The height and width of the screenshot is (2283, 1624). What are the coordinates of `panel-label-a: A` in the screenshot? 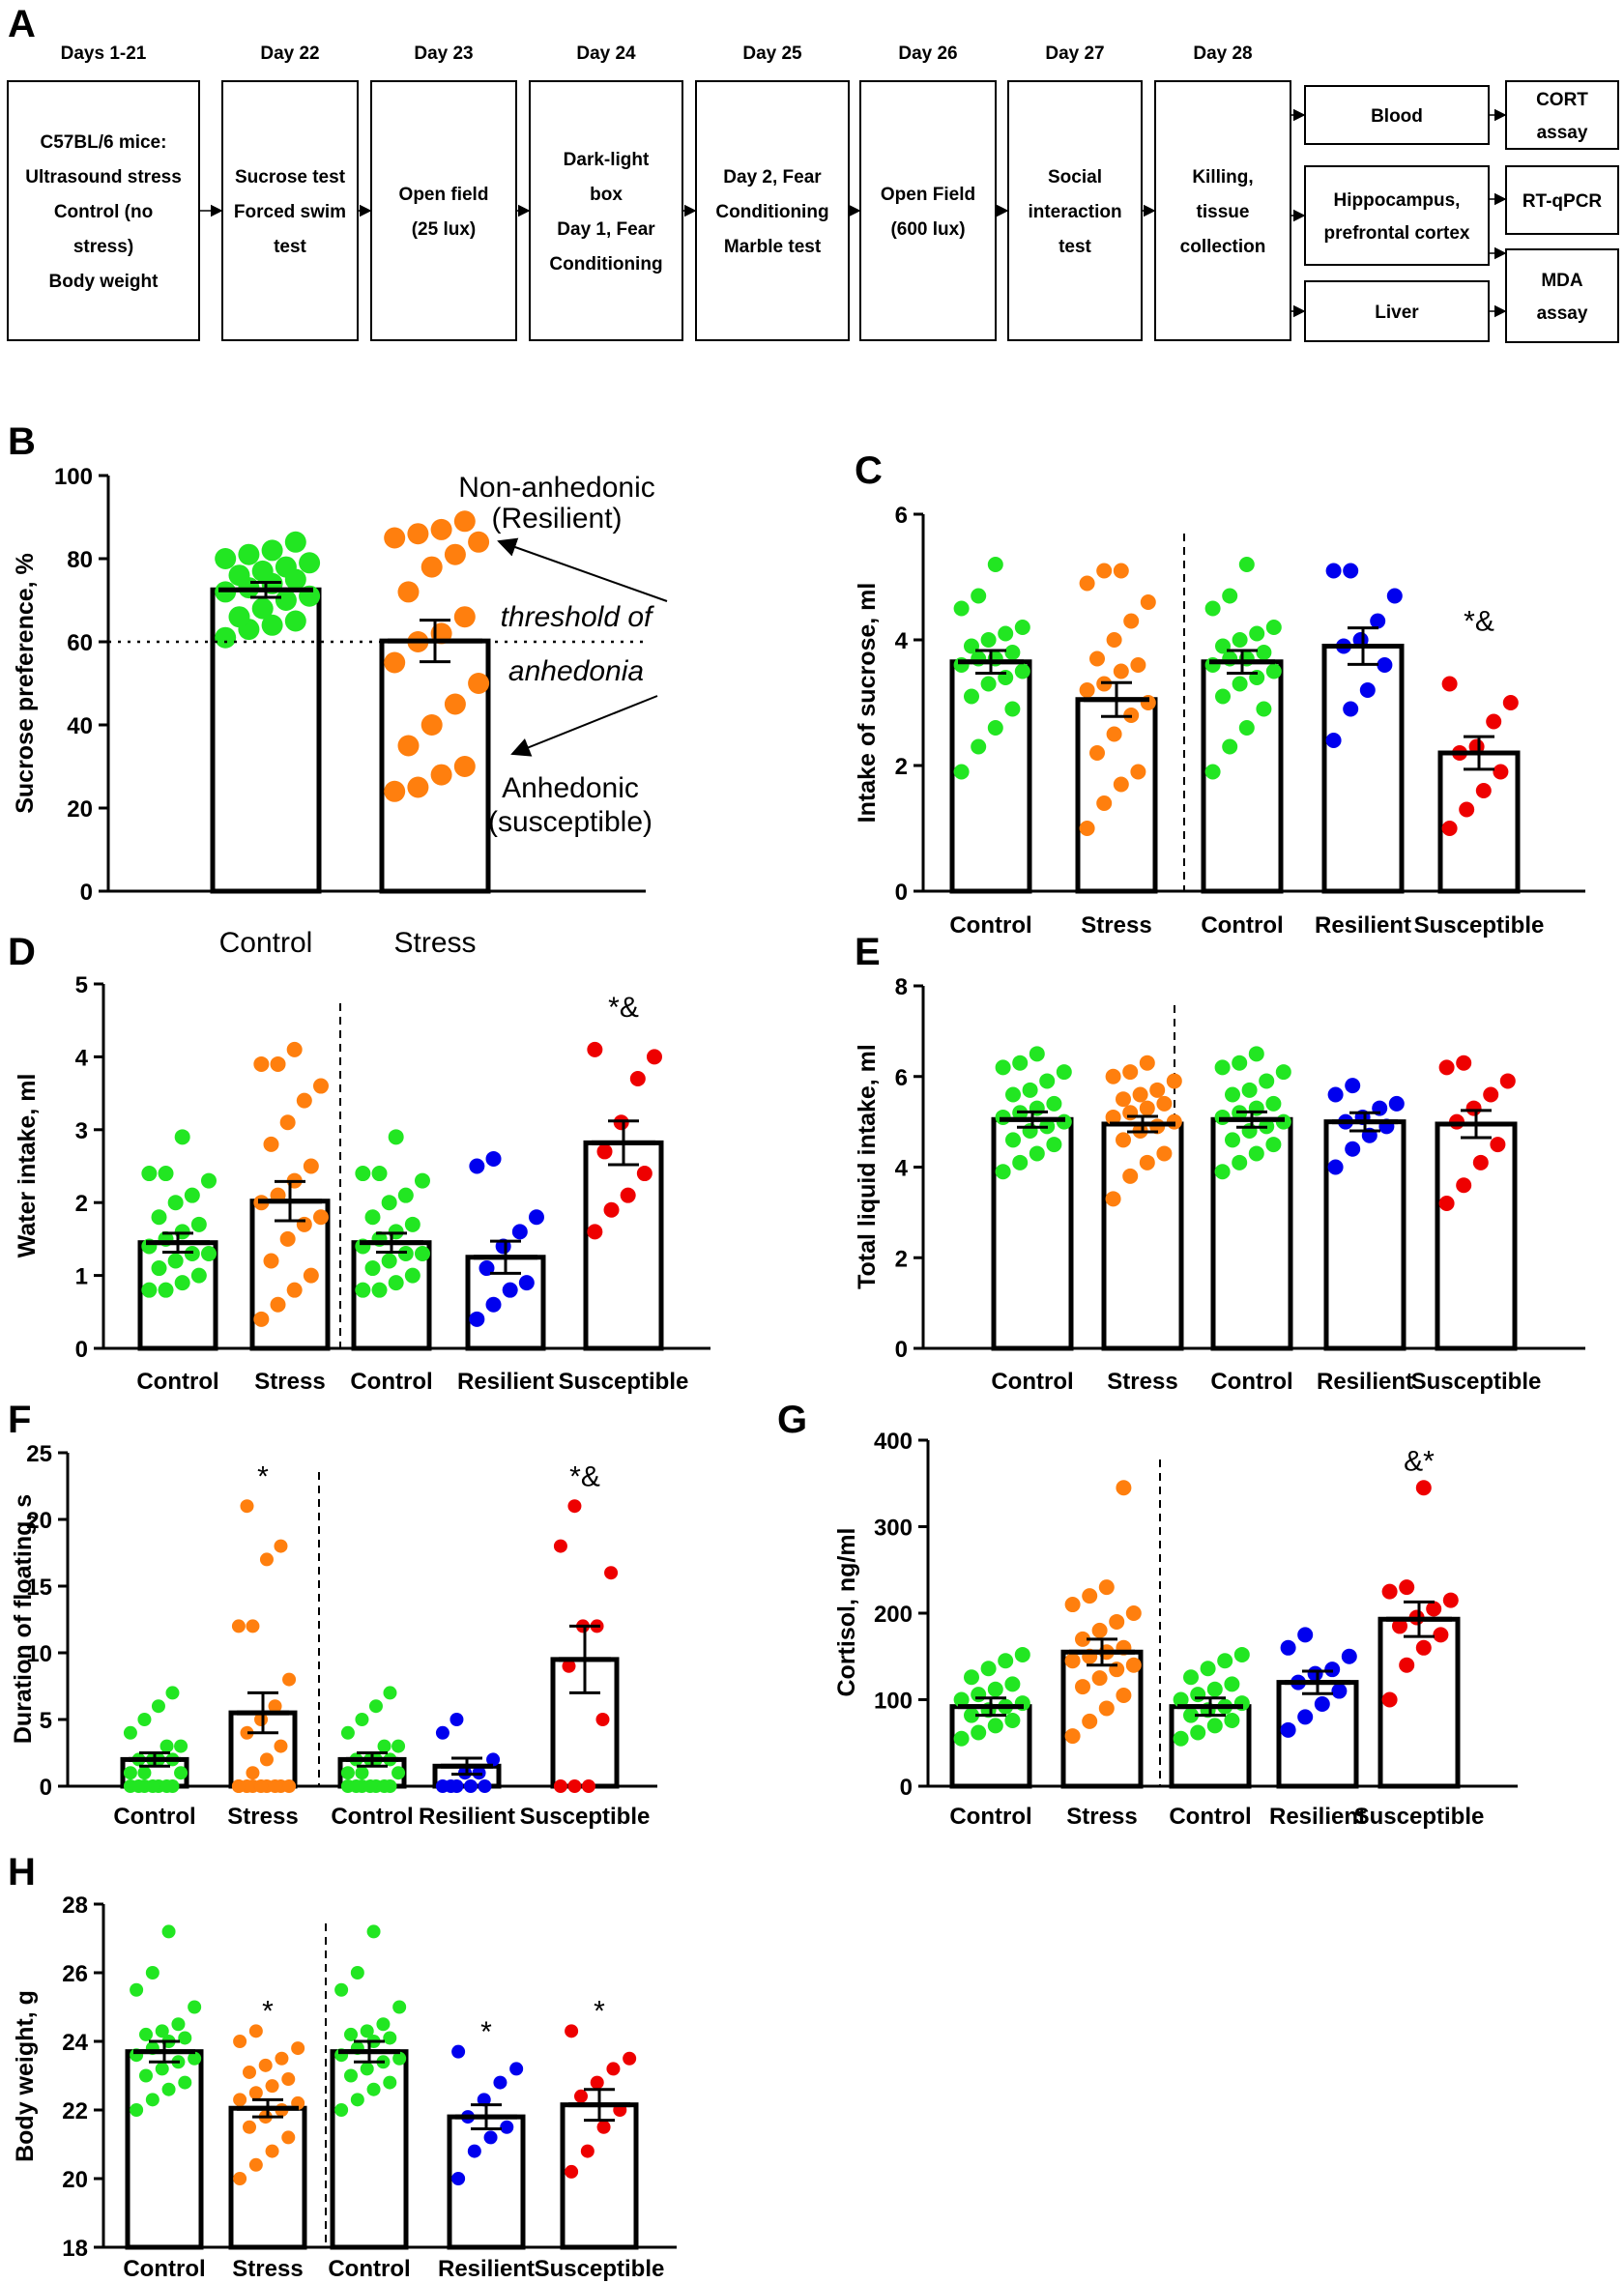 It's located at (22, 24).